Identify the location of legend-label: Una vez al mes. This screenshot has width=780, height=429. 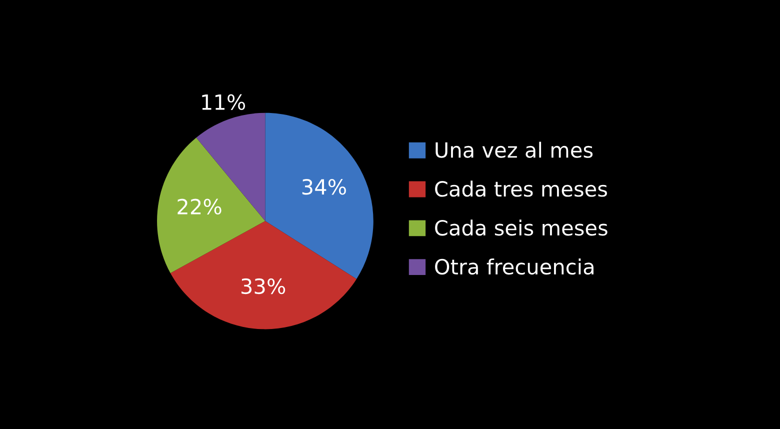
(514, 150).